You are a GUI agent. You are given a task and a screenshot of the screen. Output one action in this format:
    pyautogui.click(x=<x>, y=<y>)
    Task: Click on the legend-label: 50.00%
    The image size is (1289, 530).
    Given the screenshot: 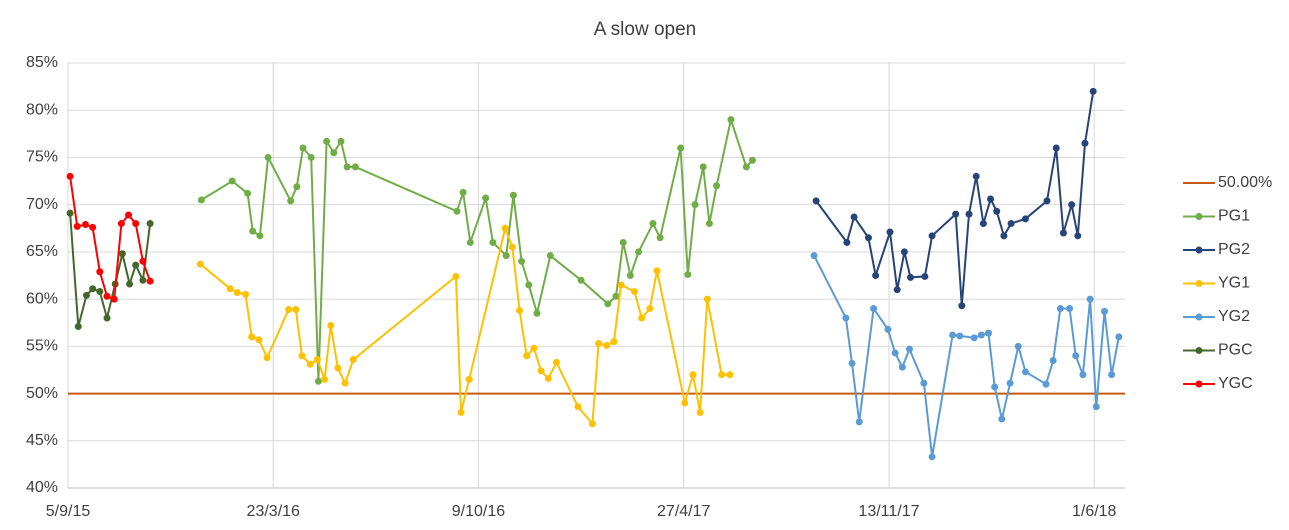 What is the action you would take?
    pyautogui.click(x=1245, y=182)
    